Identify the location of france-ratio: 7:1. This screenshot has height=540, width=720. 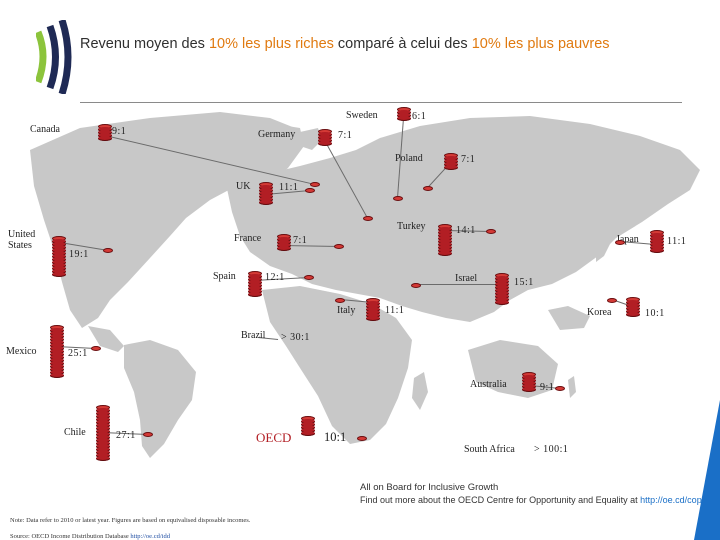
(300, 240).